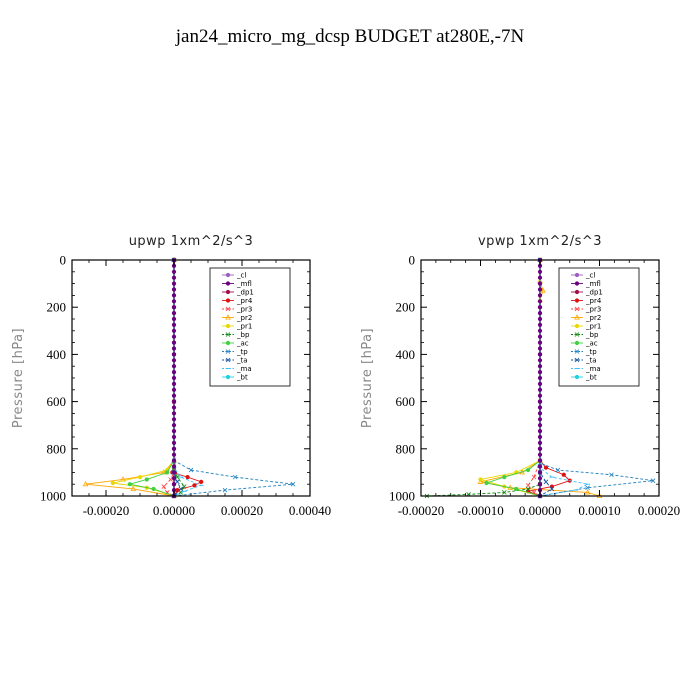 This screenshot has height=700, width=700. Describe the element at coordinates (592, 335) in the screenshot. I see `legend-label: _bp` at that location.